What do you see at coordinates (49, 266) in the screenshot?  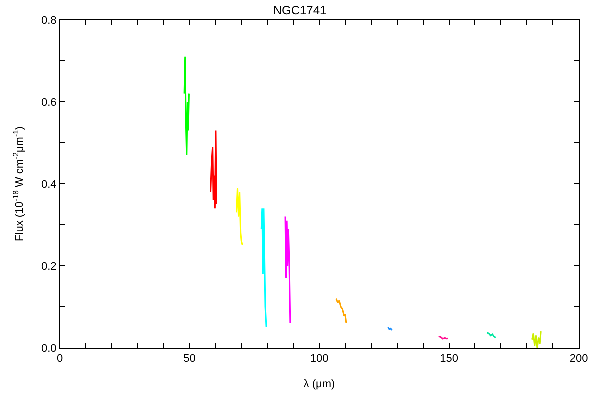 I see `y-tick-label: 0.2` at bounding box center [49, 266].